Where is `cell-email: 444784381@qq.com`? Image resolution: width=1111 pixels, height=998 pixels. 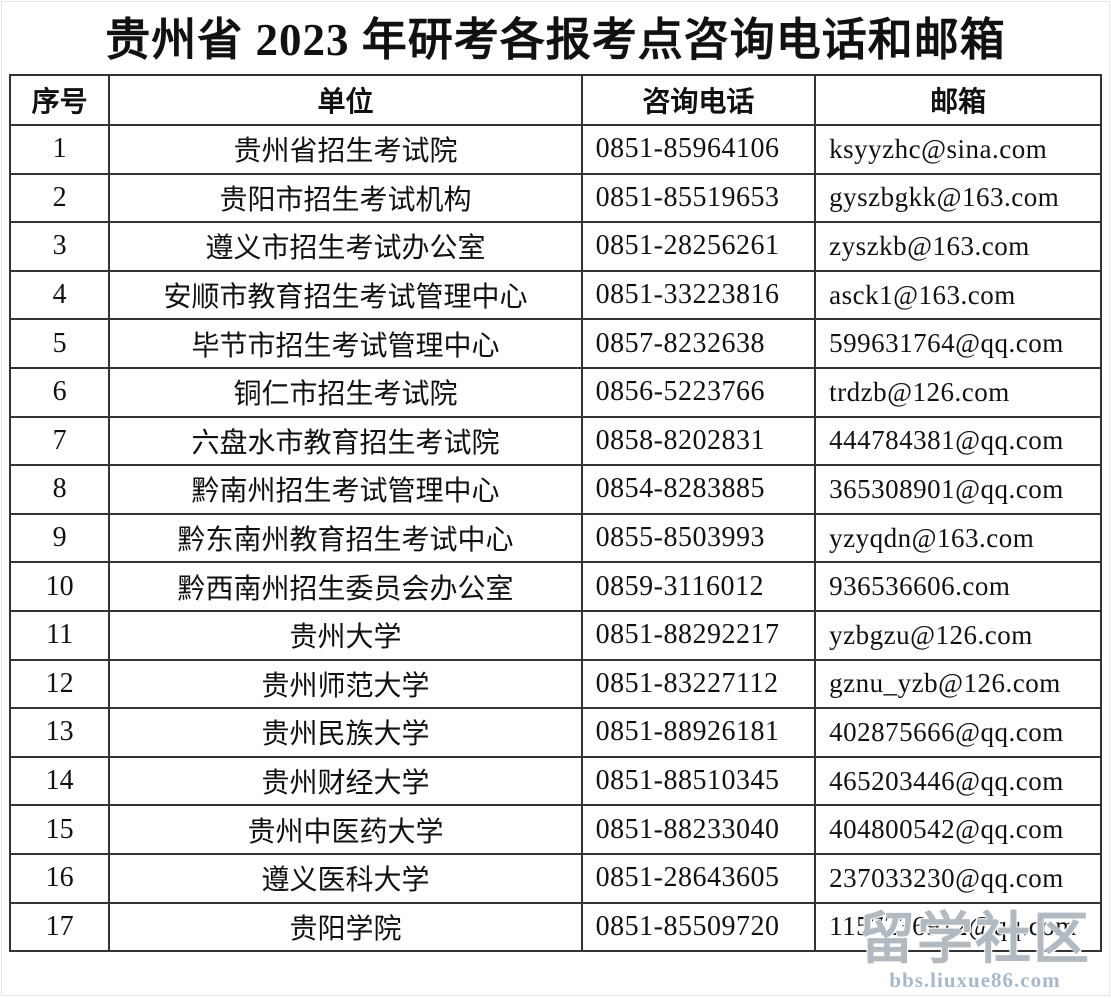 cell-email: 444784381@qq.com is located at coordinates (958, 441).